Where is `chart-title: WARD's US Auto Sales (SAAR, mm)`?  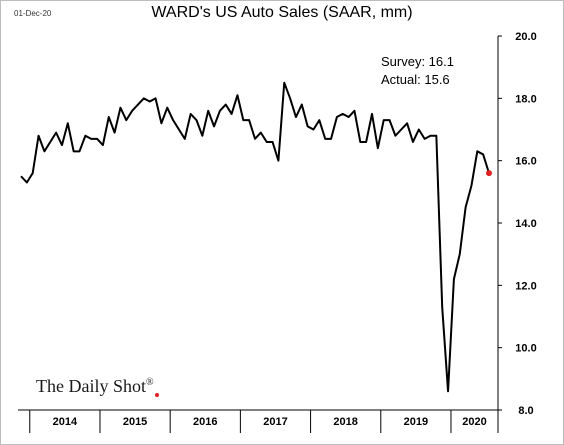
chart-title: WARD's US Auto Sales (SAAR, mm) is located at coordinates (282, 12).